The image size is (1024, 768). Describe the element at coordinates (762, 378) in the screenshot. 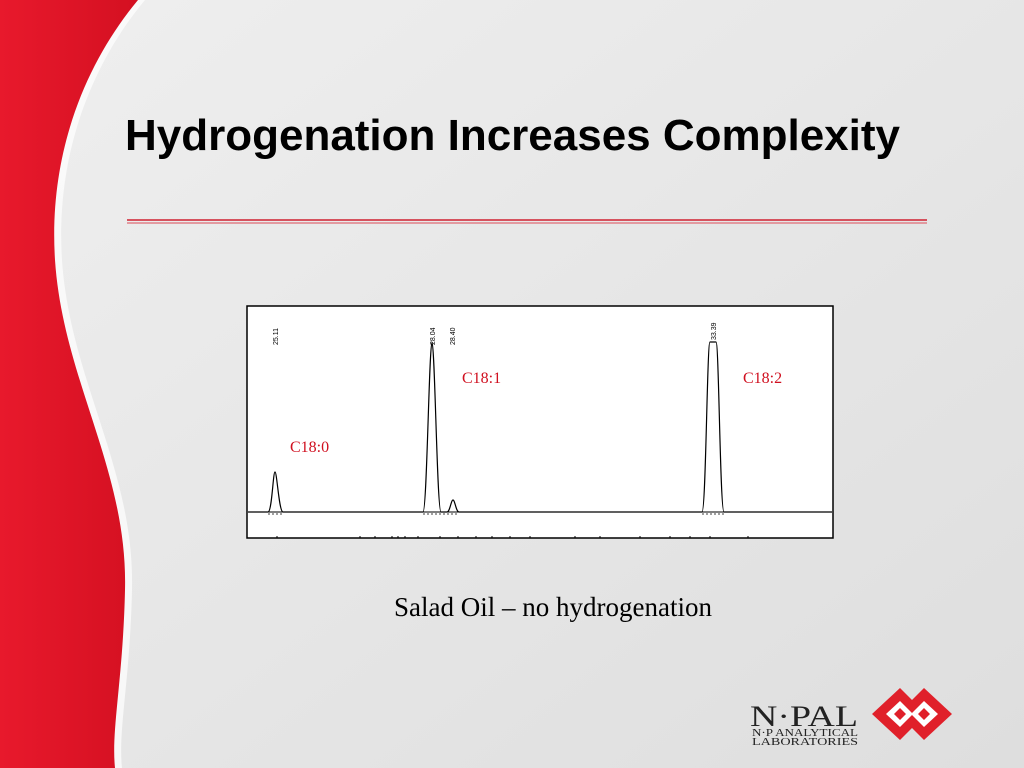

I see `peak-label: C18:2` at that location.